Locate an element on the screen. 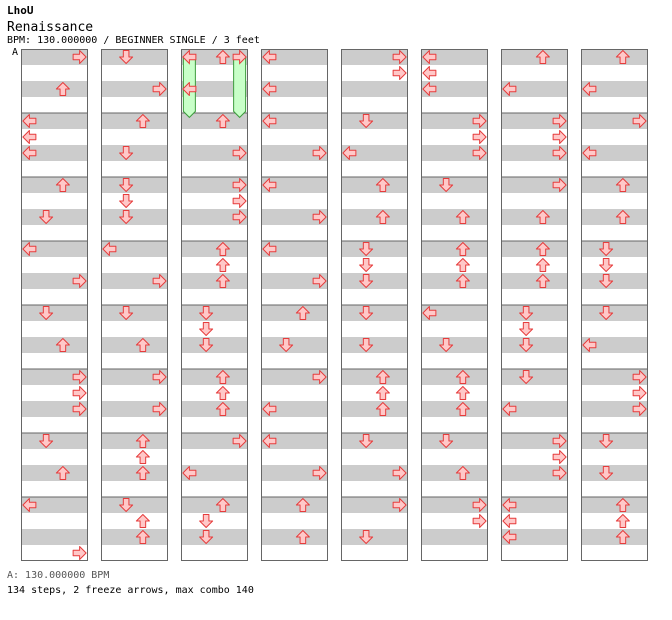 This screenshot has height=620, width=672. freeze-head-arrow is located at coordinates (239, 57).